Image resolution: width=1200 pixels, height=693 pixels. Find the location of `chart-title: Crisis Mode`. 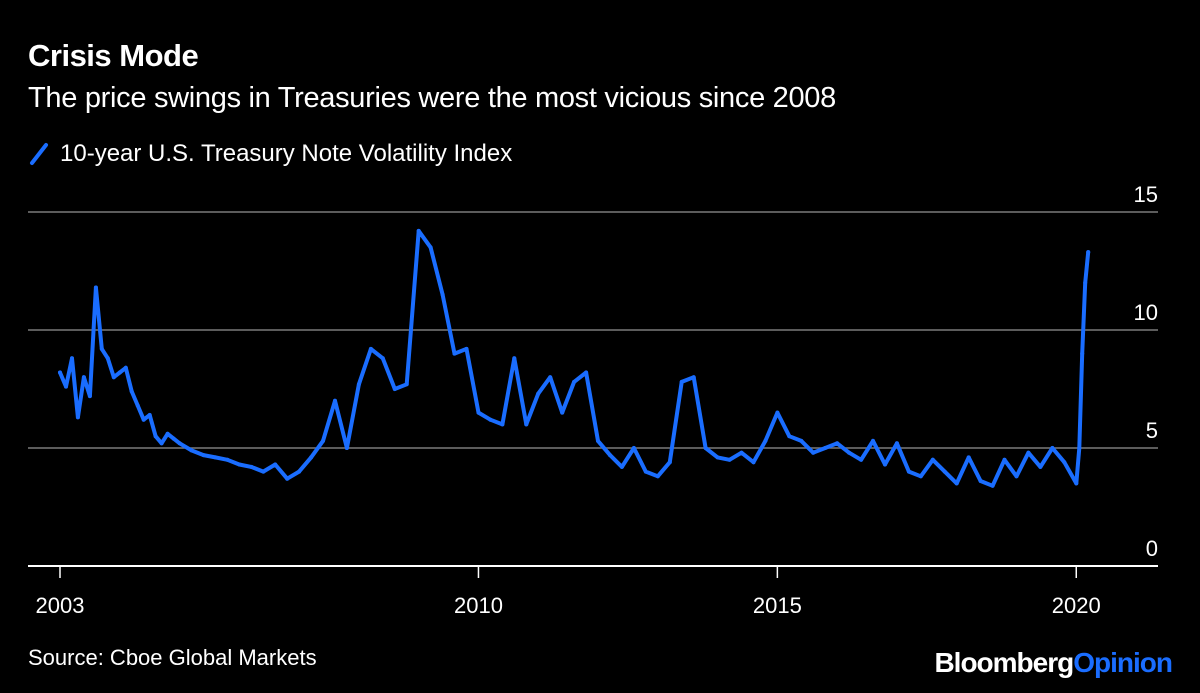

chart-title: Crisis Mode is located at coordinates (113, 55).